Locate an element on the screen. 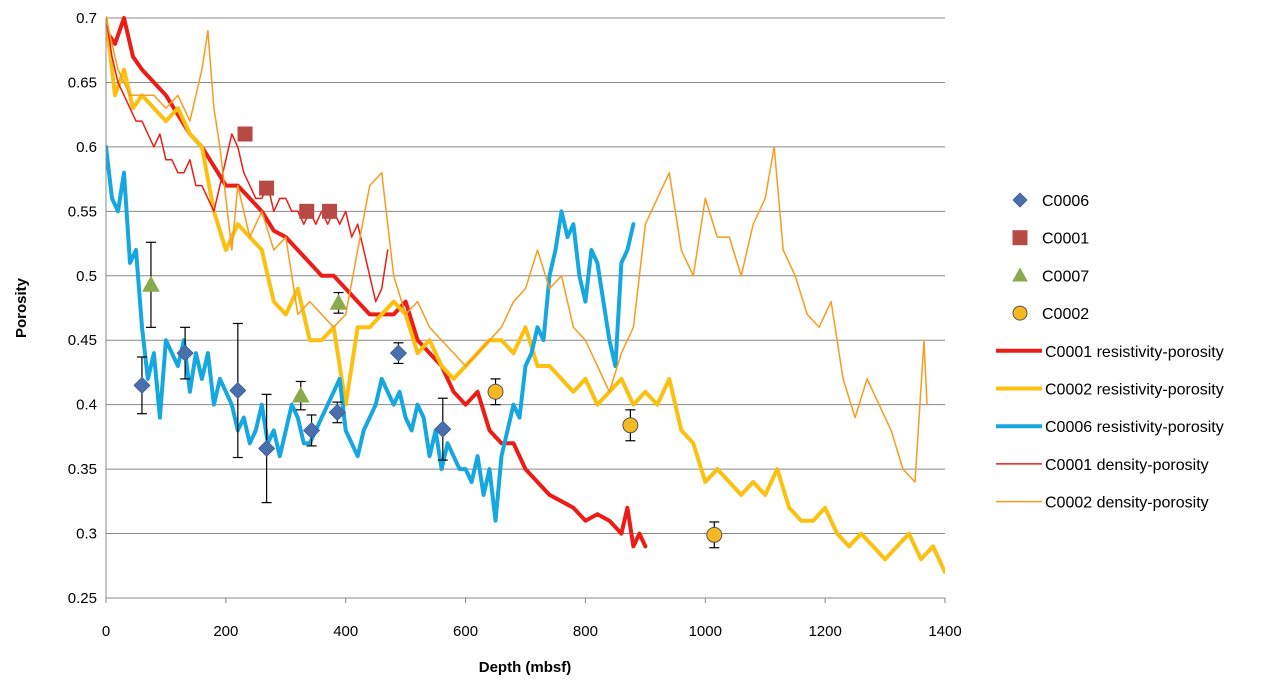  y-tick-label: 0.35 is located at coordinates (82, 469).